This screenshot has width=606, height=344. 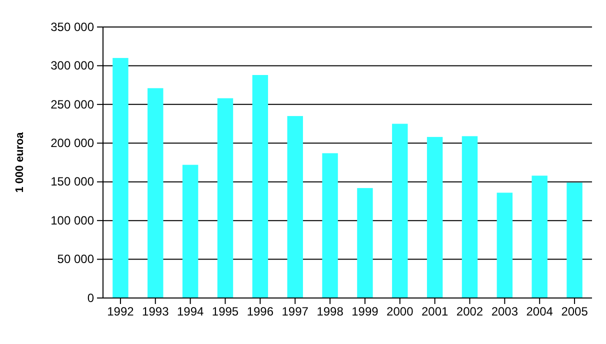 I want to click on x-tick-label: 2002, so click(x=470, y=311).